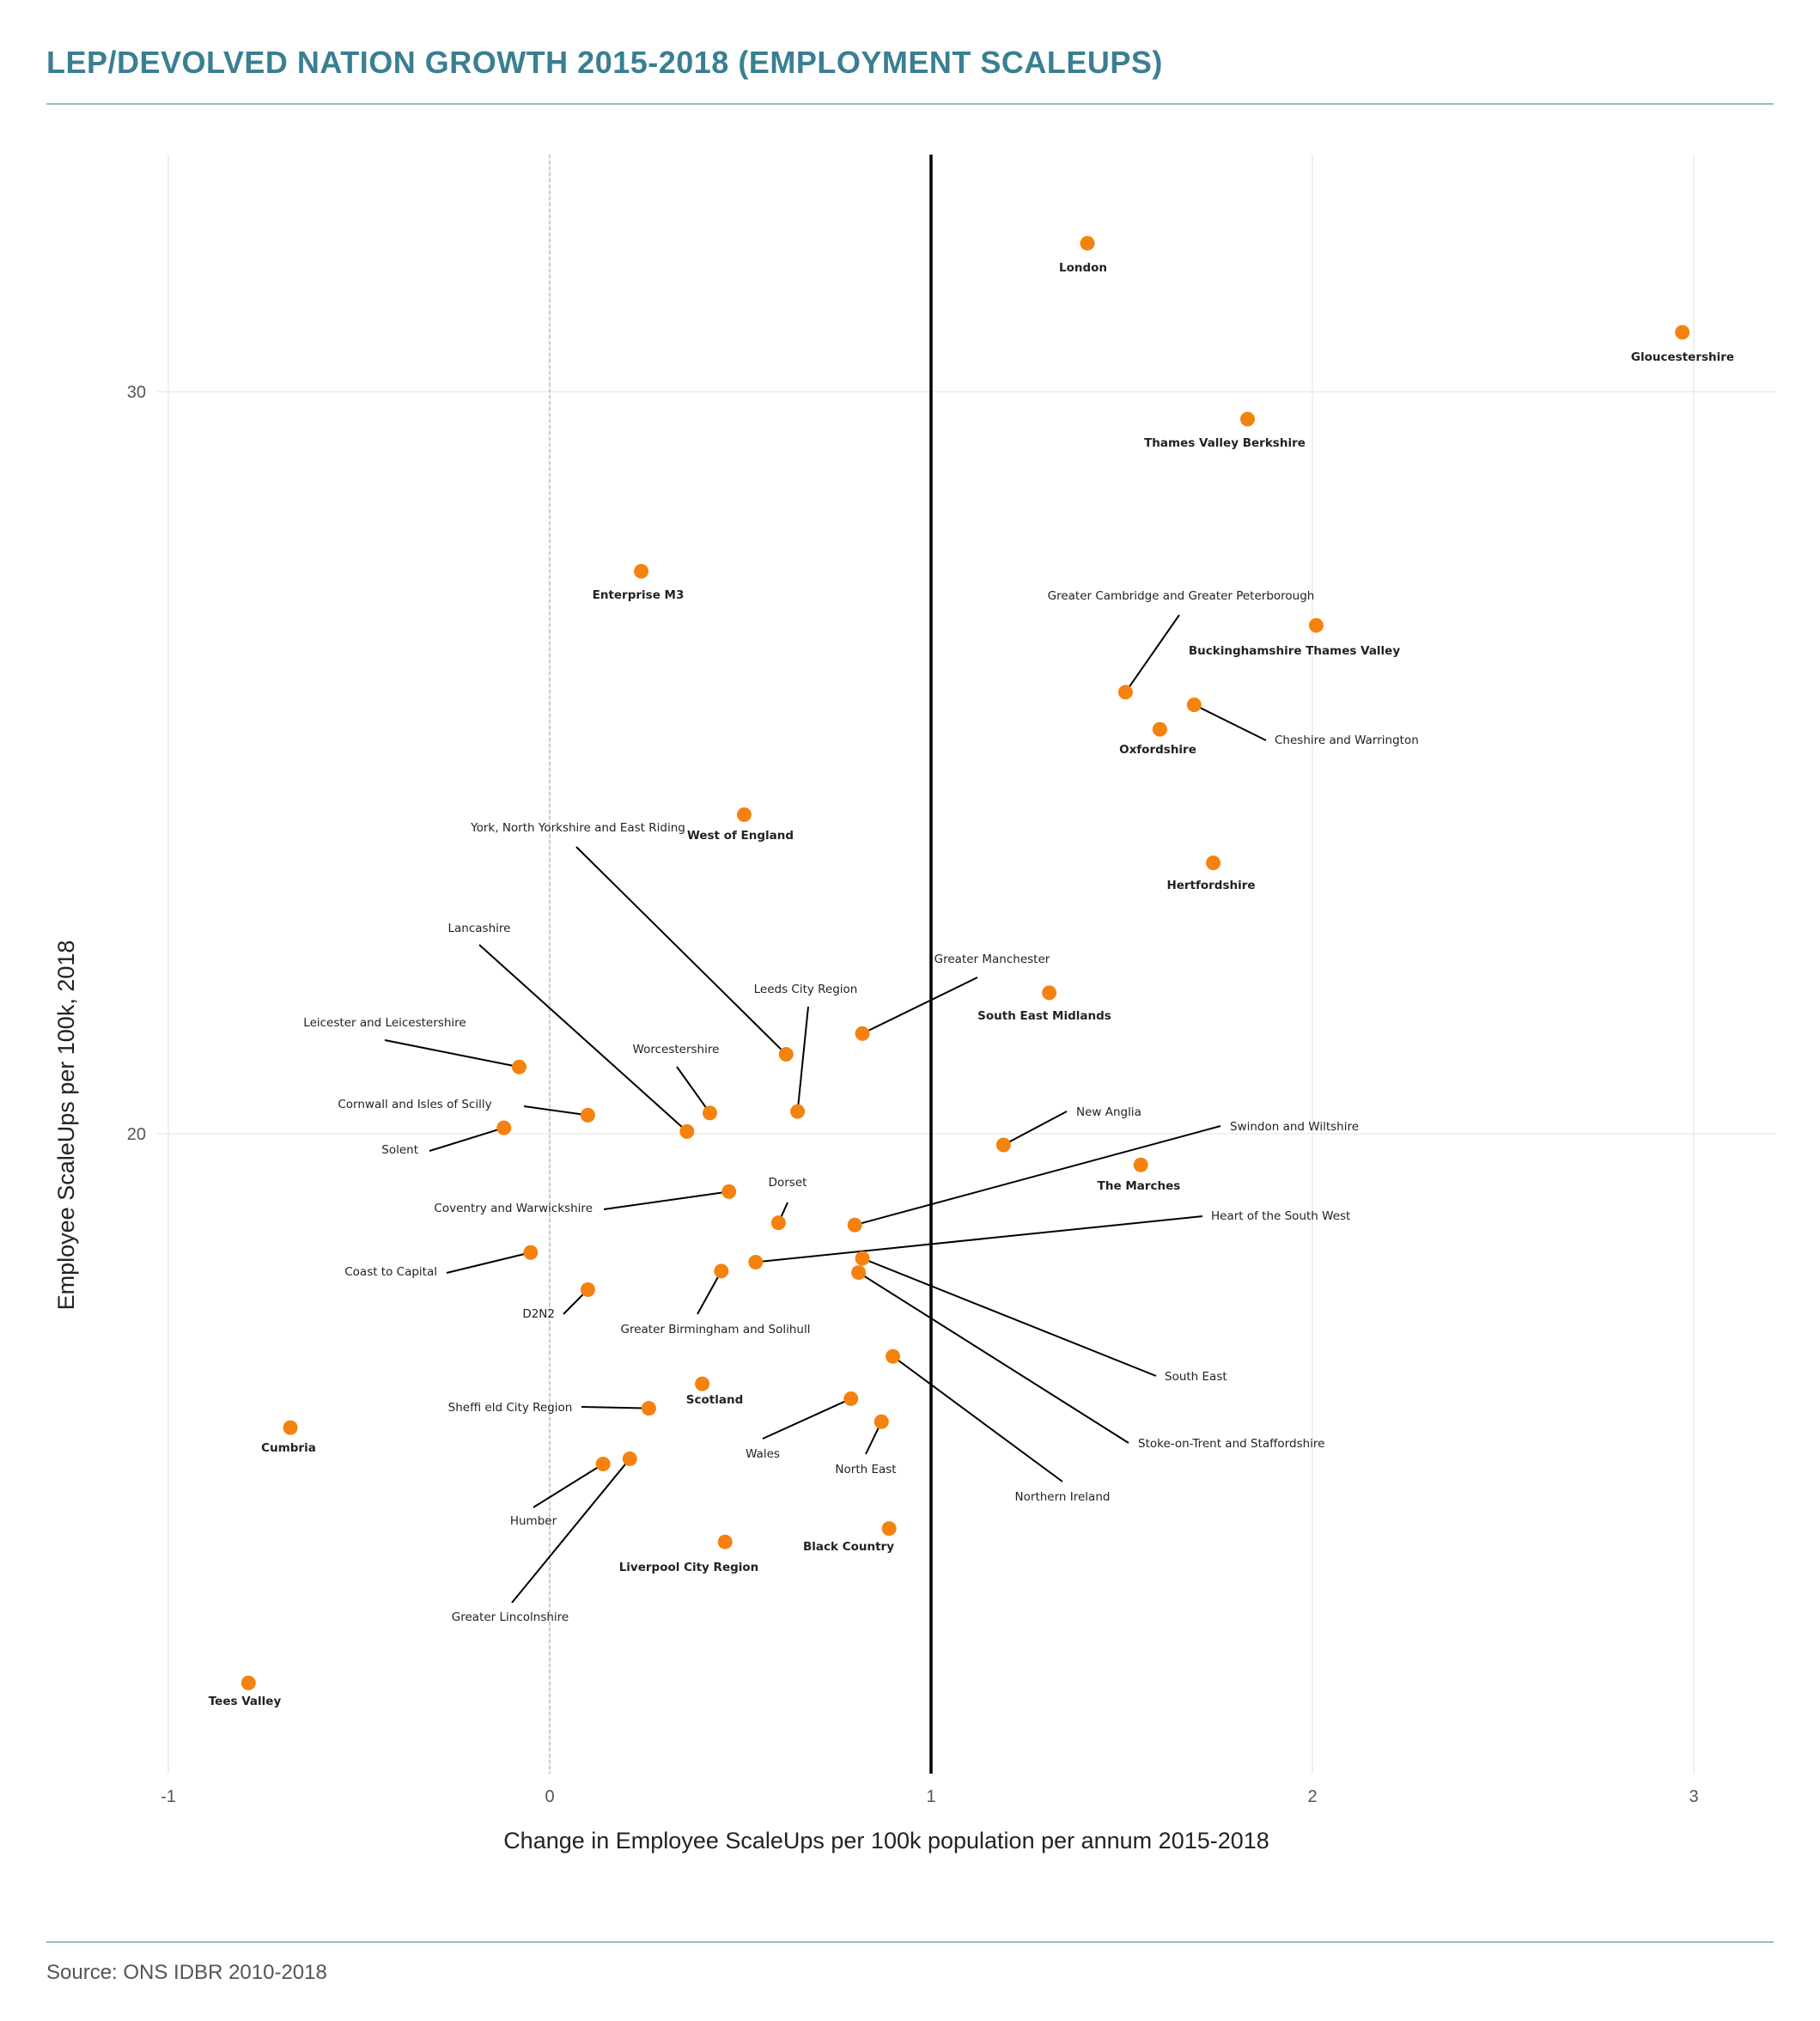 This screenshot has width=1820, height=2021. I want to click on point-label: Lancashire, so click(480, 929).